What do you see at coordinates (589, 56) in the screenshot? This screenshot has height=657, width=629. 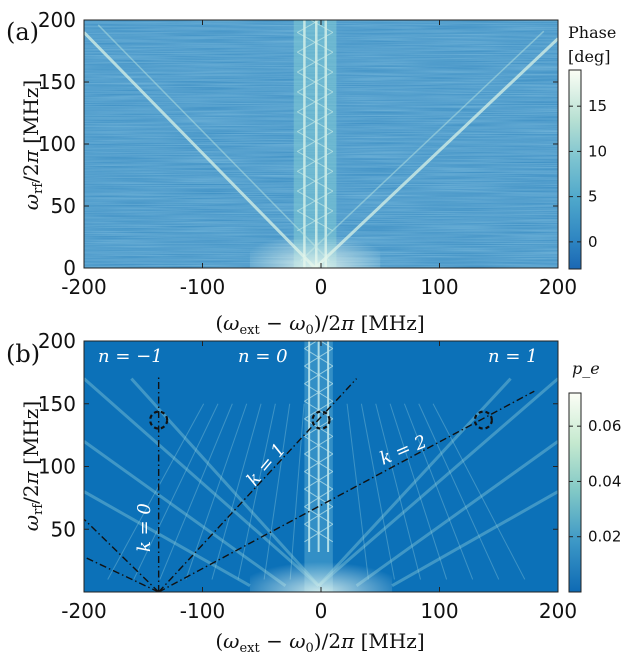 I see `colorbar-a-title-line2: [deg]` at bounding box center [589, 56].